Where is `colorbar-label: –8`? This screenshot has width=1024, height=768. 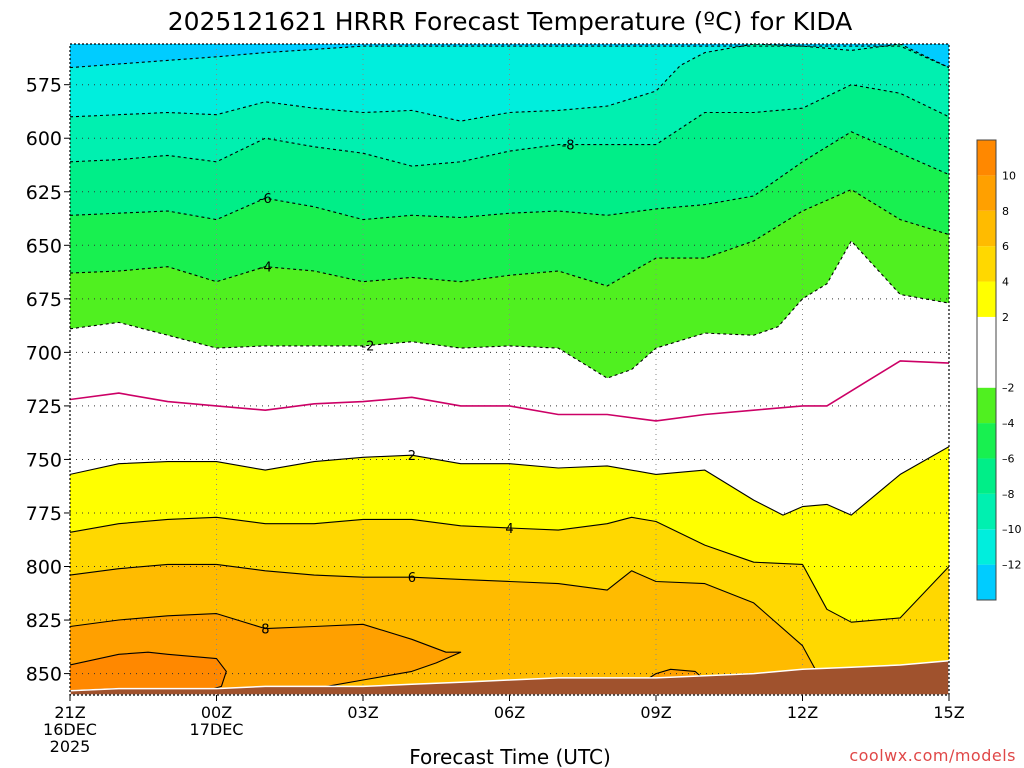
colorbar-label: –8 is located at coordinates (1008, 494).